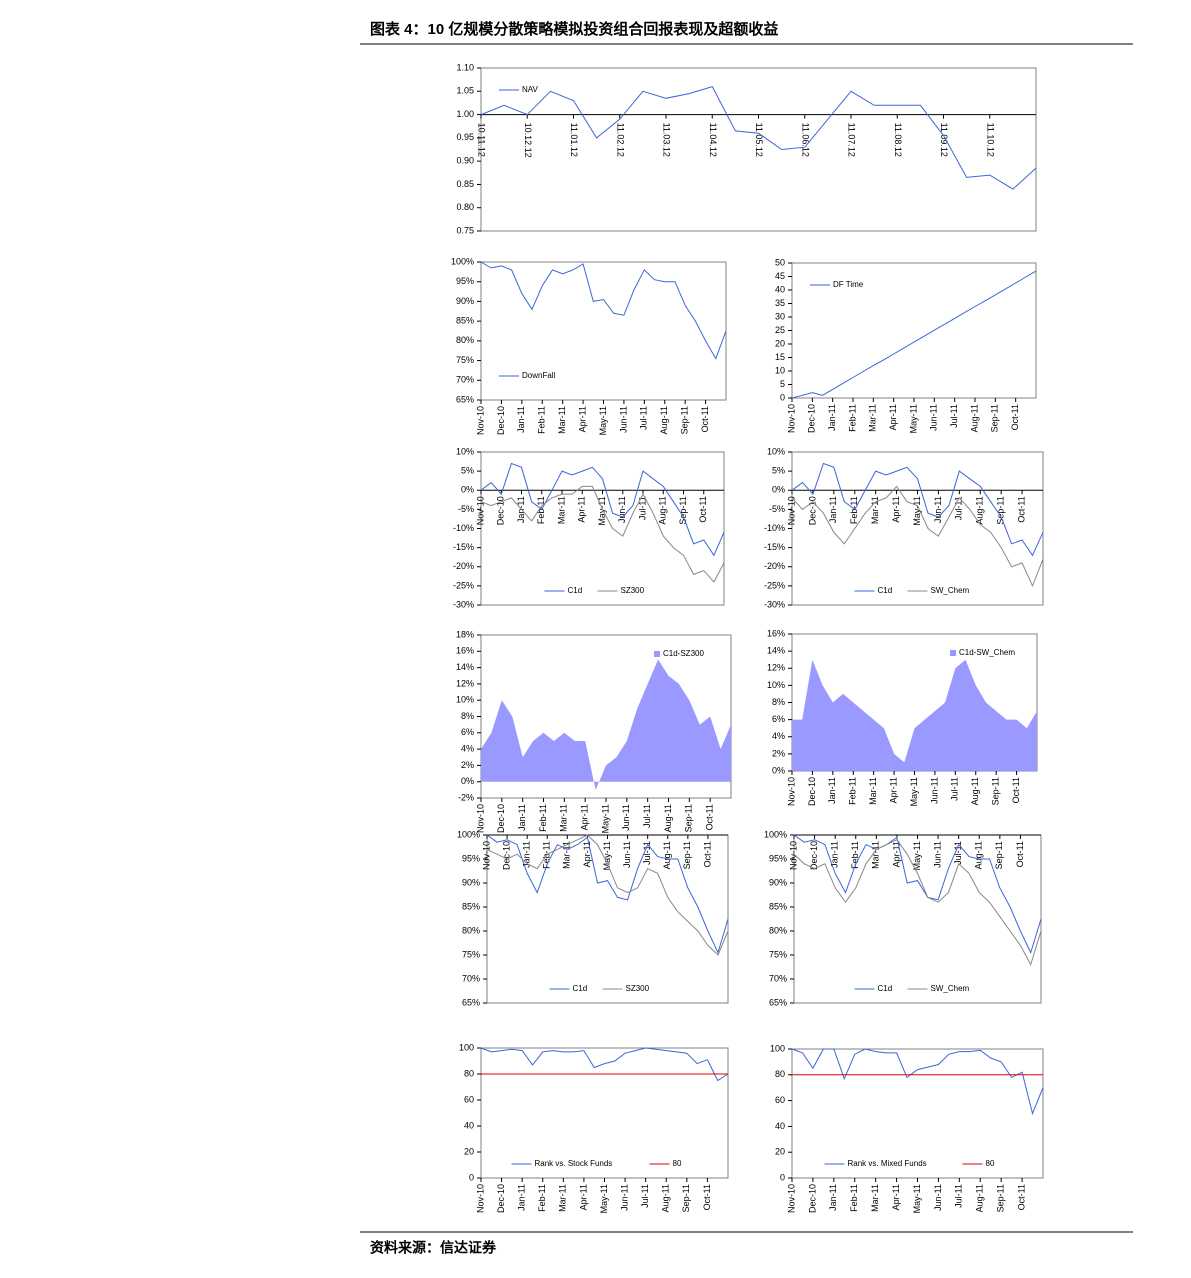  Describe the element at coordinates (683, 510) in the screenshot. I see `x-tick-label: Sep-11` at that location.